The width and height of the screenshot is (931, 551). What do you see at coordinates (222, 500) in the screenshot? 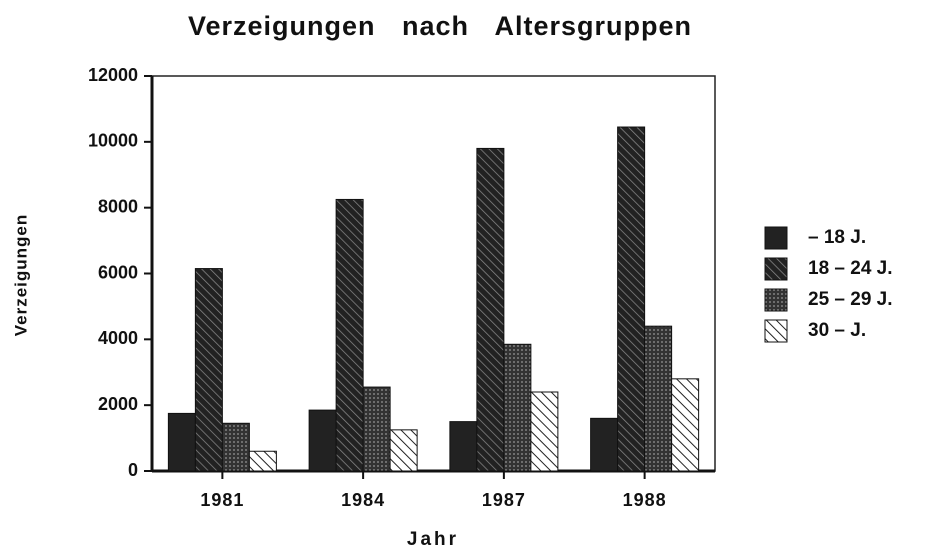
I see `x-tick-label: 1981` at bounding box center [222, 500].